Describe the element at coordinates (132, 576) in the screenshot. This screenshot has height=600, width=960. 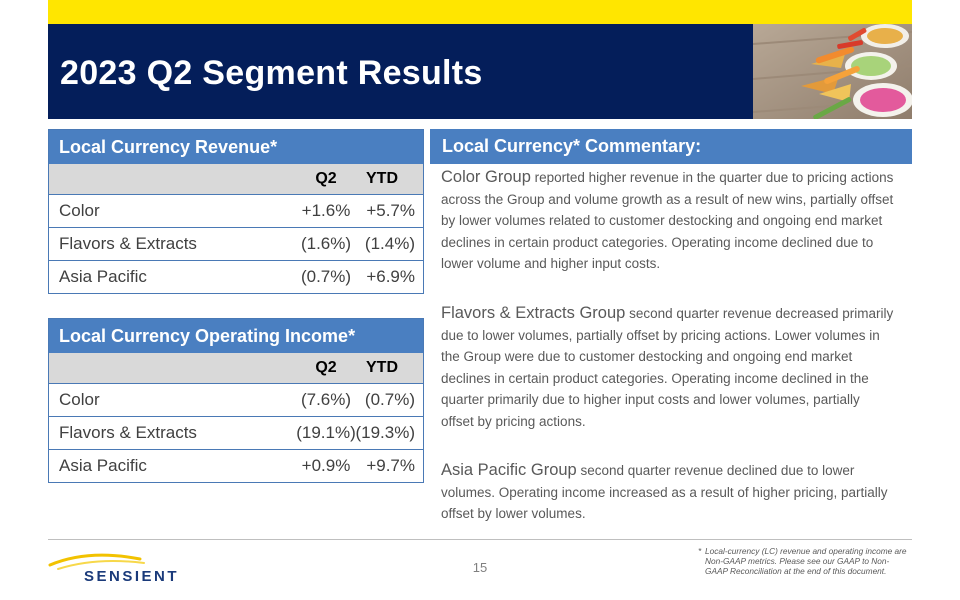
I see `logo-wordmark: SENSIENT` at that location.